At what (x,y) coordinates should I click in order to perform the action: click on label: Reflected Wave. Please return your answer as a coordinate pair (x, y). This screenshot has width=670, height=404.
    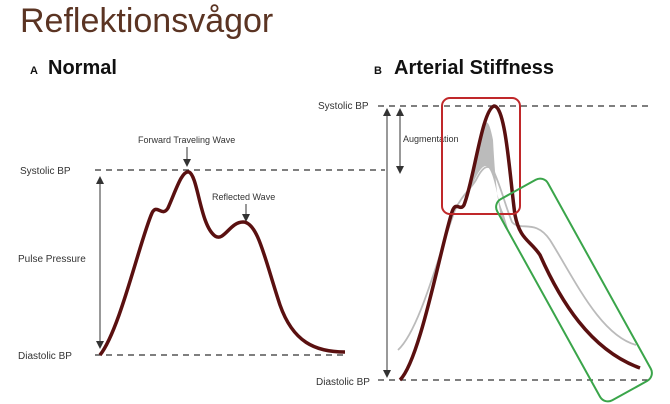
    Looking at the image, I should click on (243, 197).